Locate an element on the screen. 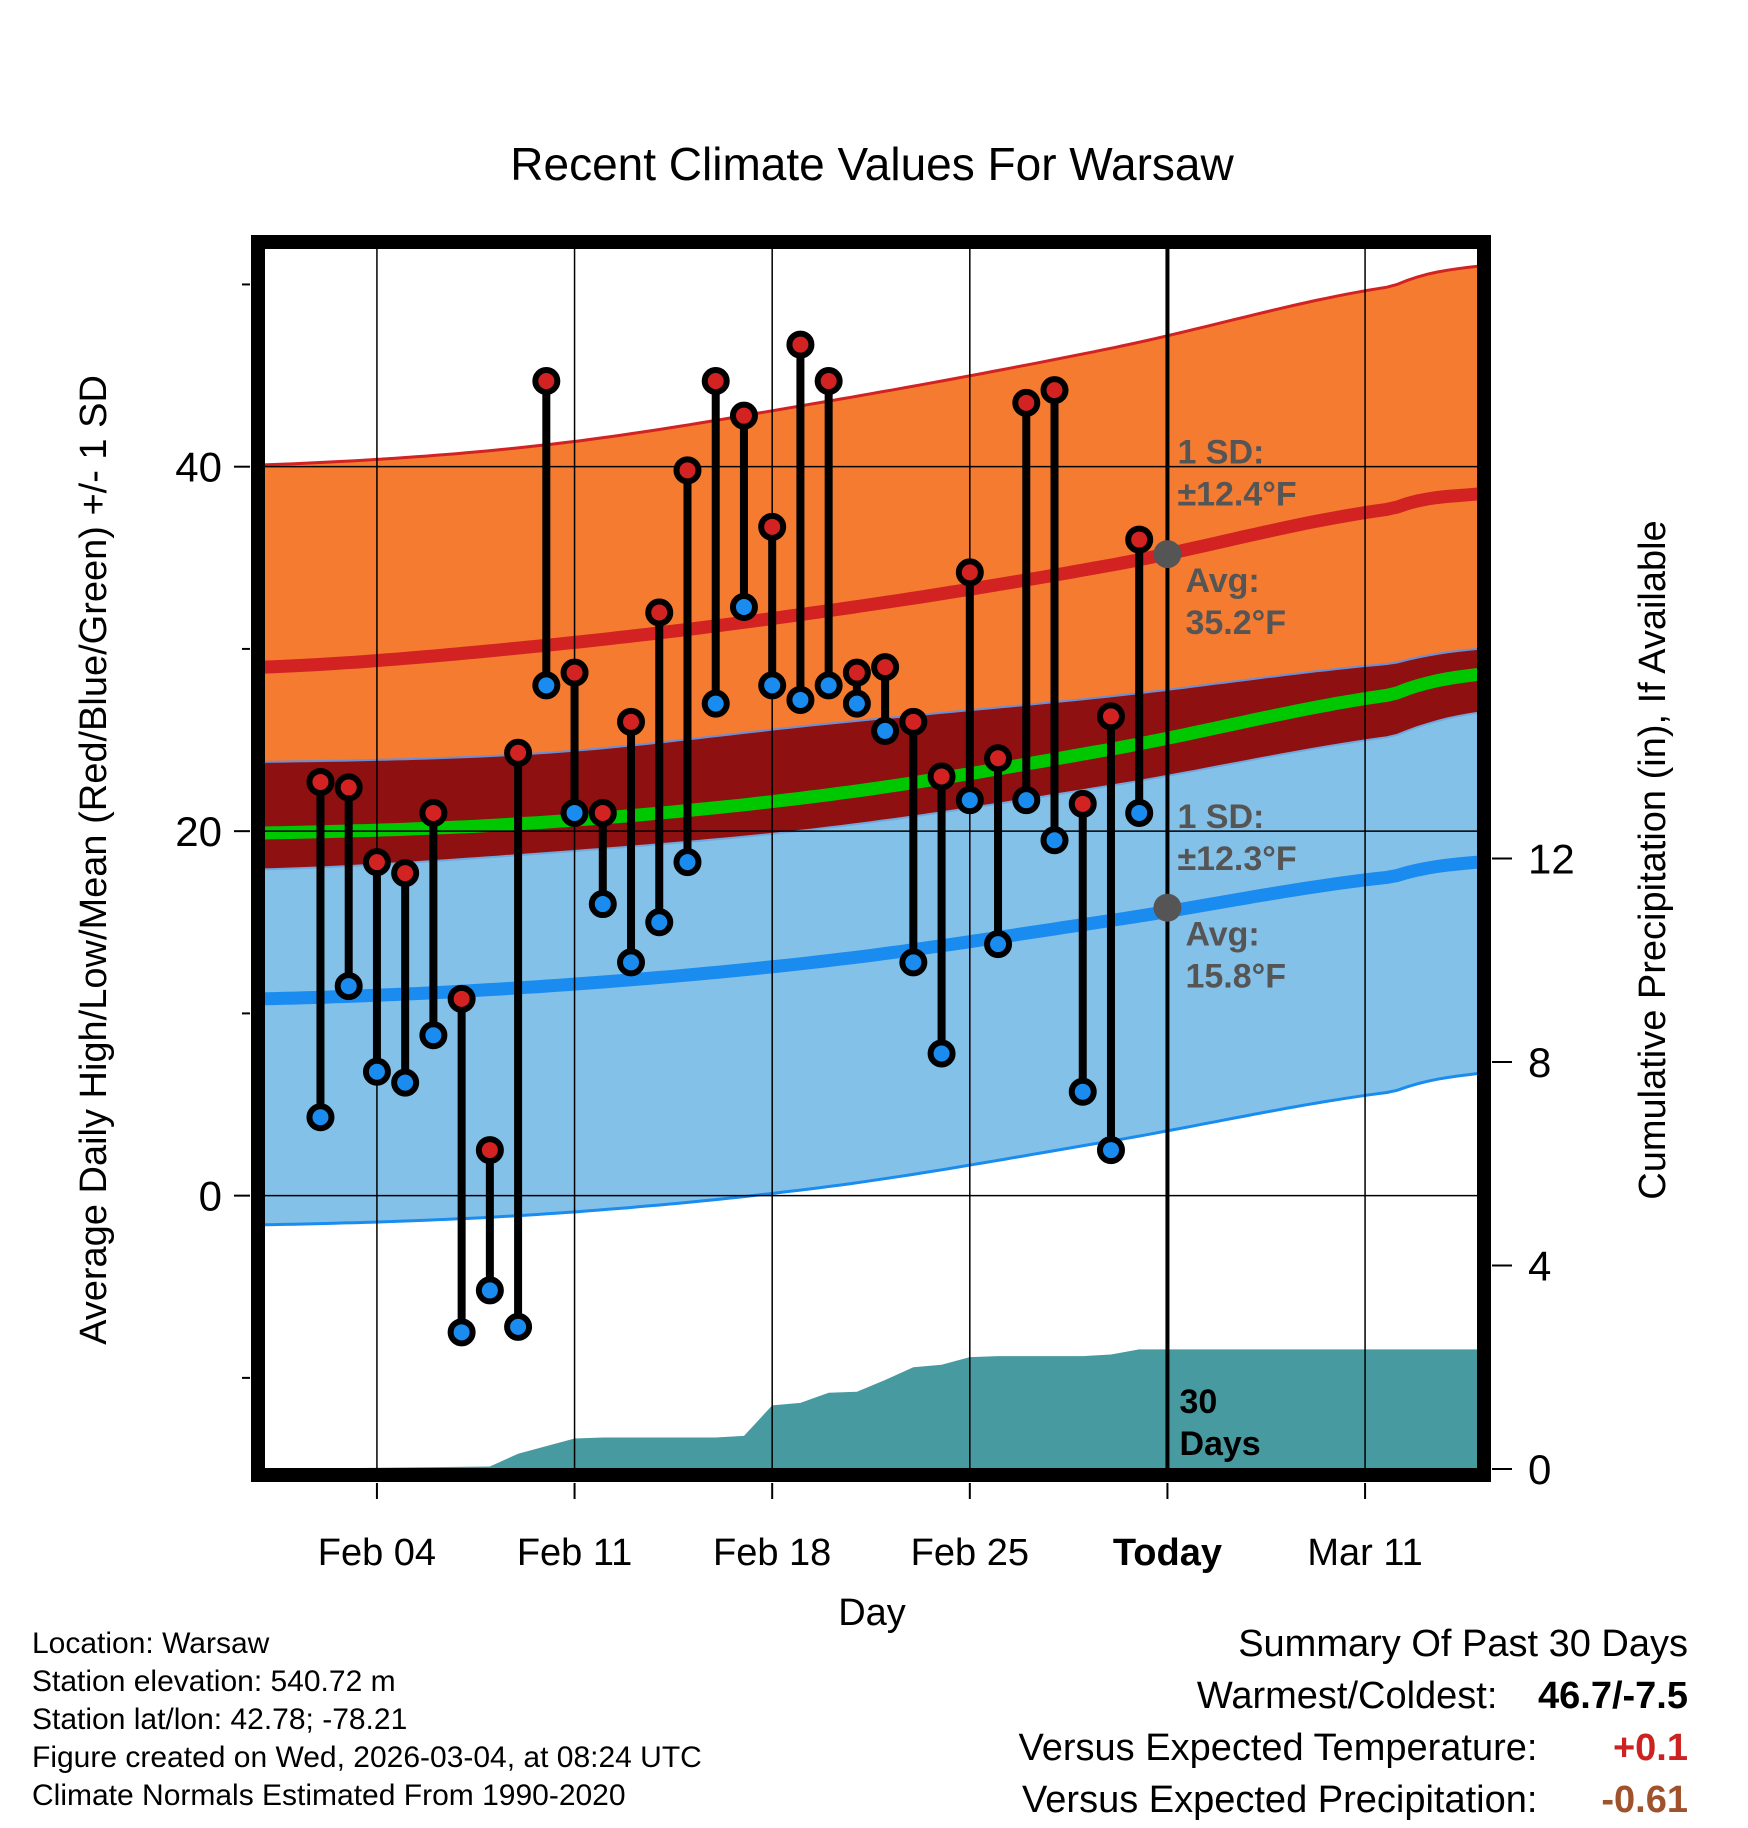 Image resolution: width=1748 pixels, height=1828 pixels. x-tick-label: Today is located at coordinates (1167, 1553).